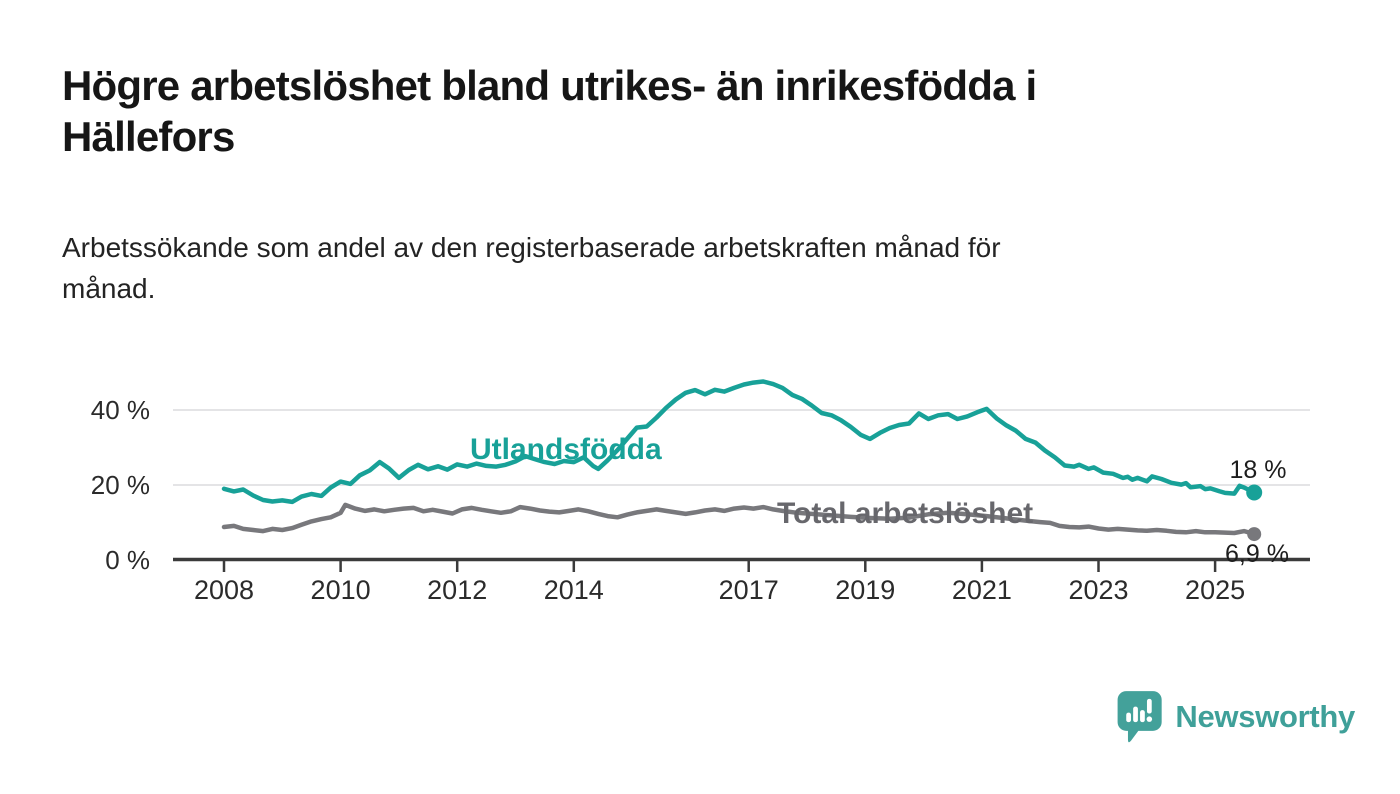 The height and width of the screenshot is (794, 1400). I want to click on x-tick-label-2014: 2014, so click(574, 590).